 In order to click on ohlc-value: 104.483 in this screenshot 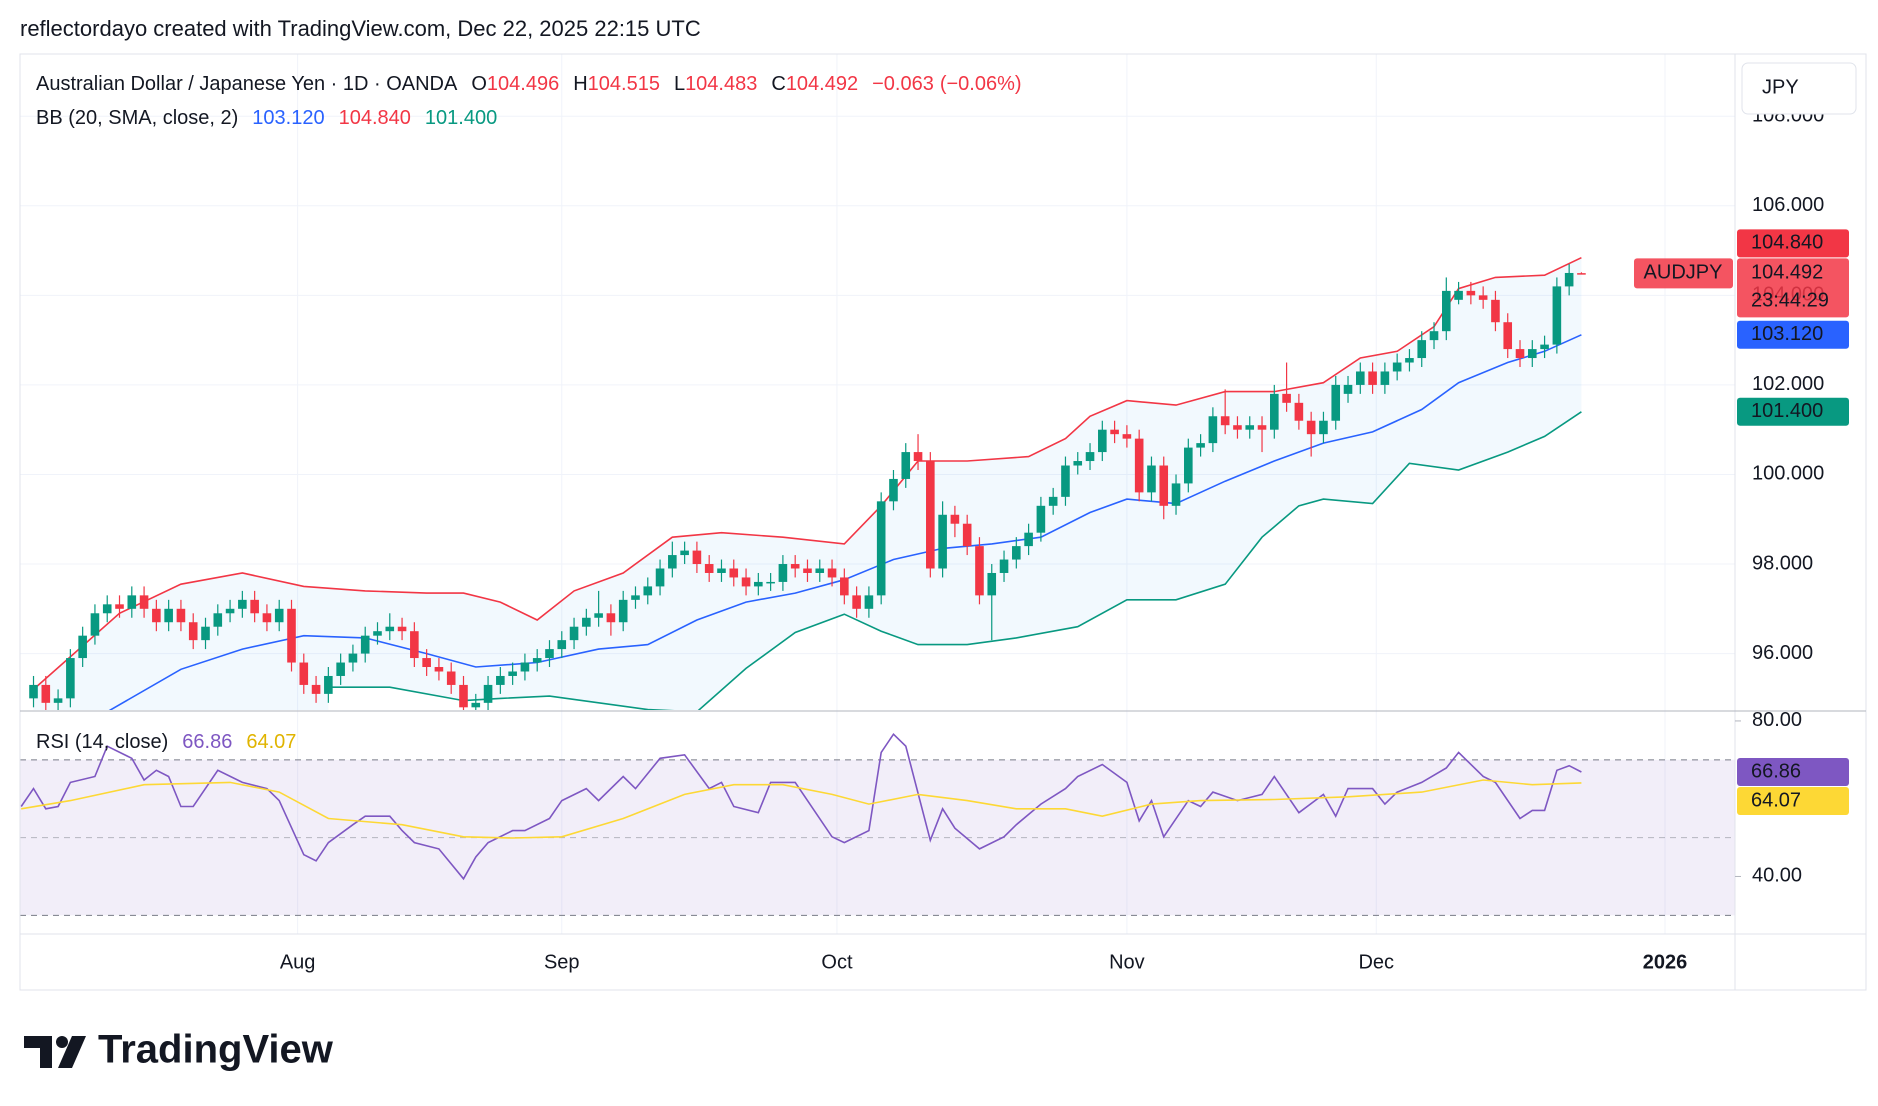, I will do `click(721, 84)`.